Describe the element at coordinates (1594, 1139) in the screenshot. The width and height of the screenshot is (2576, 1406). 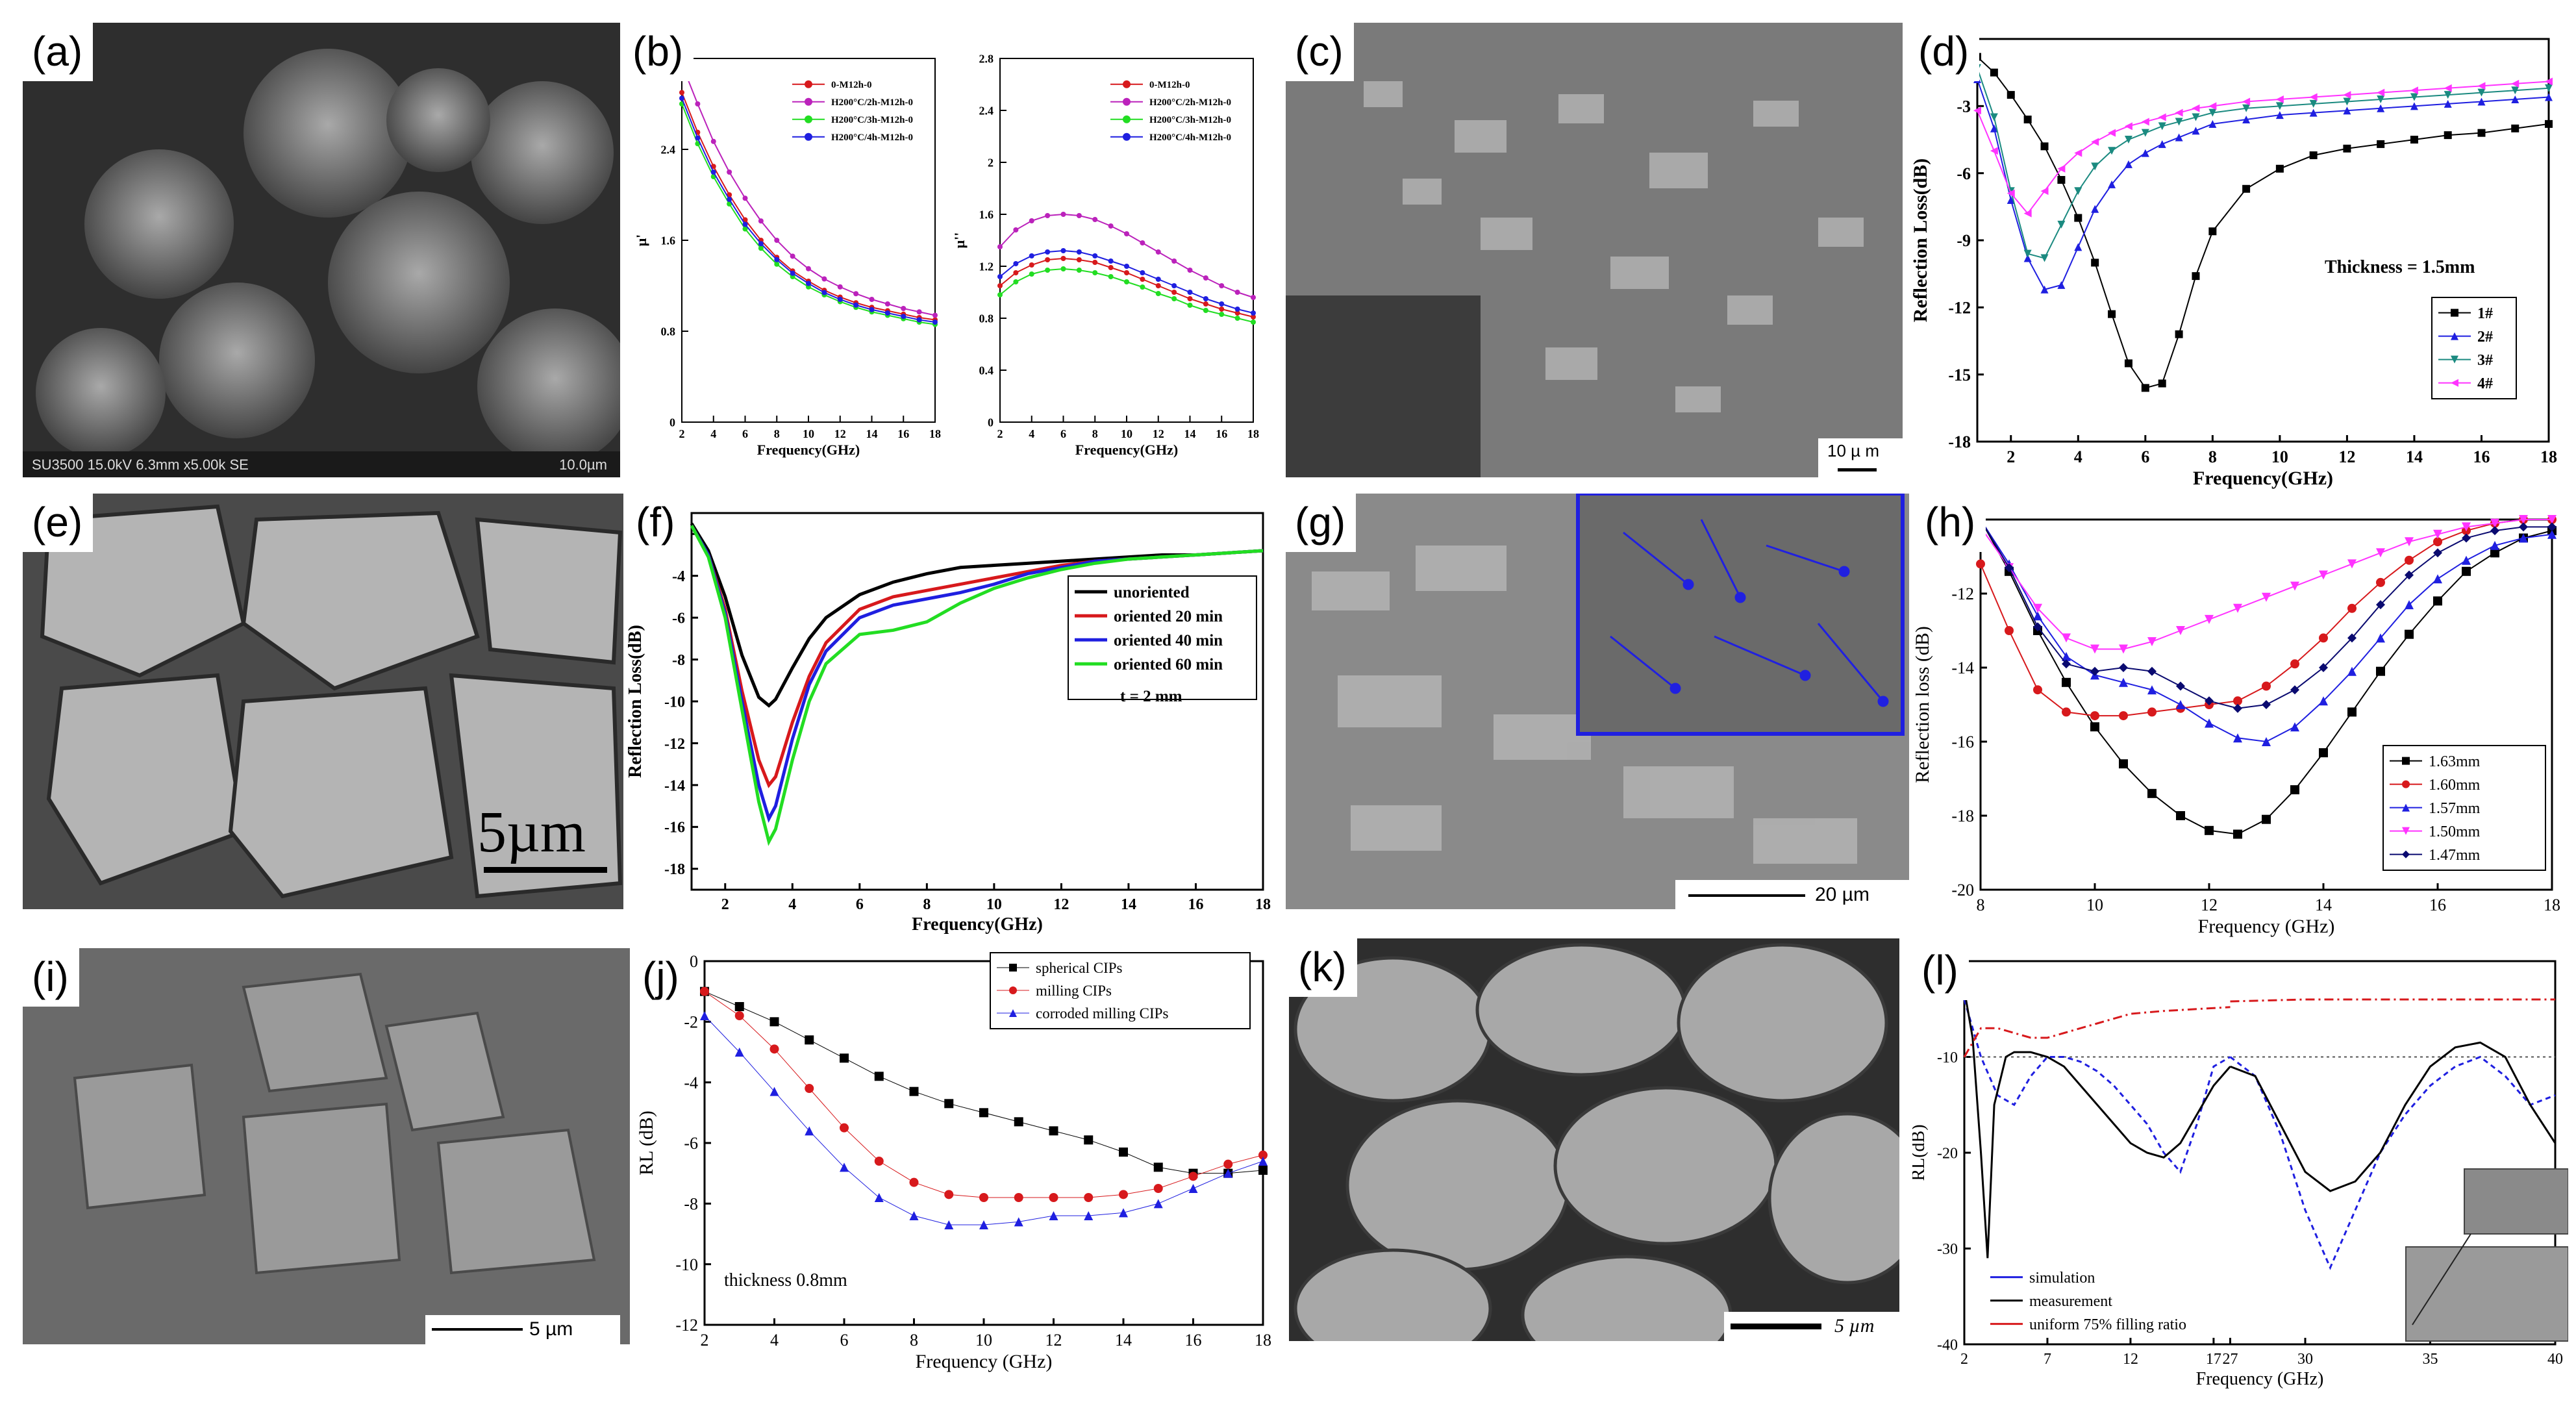
I see `panel-k-sem-image: (k) 5 µm` at that location.